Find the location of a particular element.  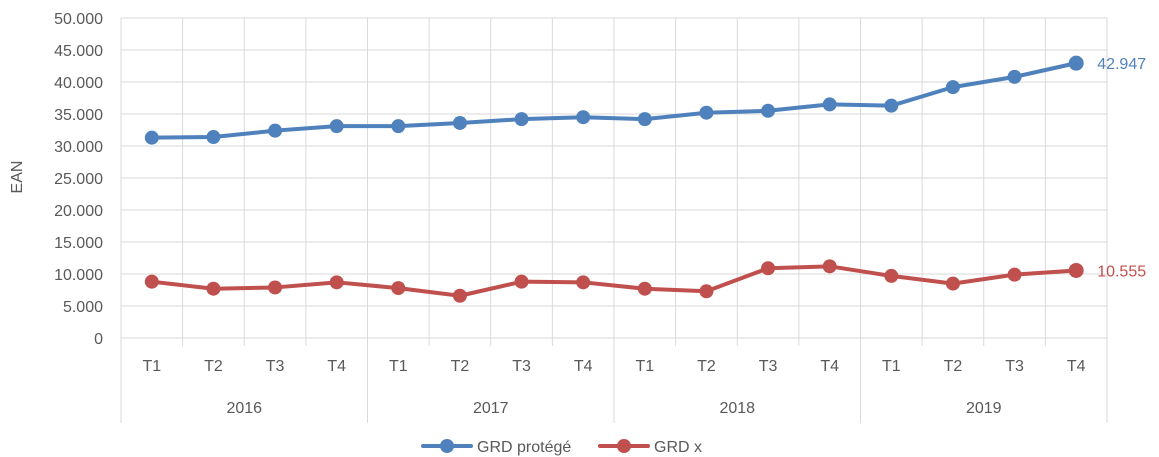

legend-label: GRD x is located at coordinates (678, 447).